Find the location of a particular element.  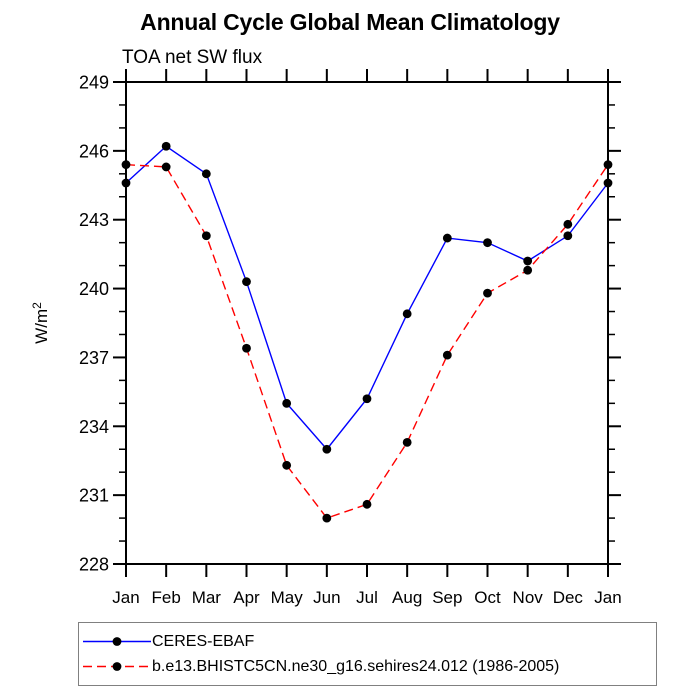

legend-label-ceres-ebaf: CERES-EBAF is located at coordinates (203, 641).